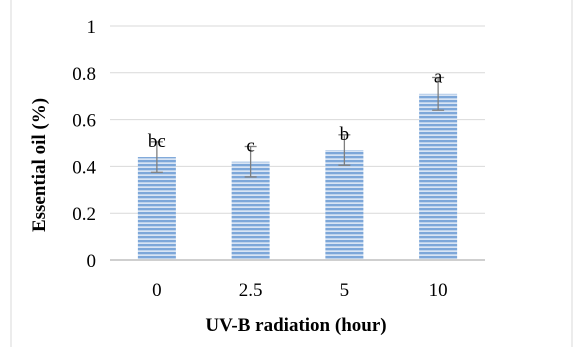  I want to click on y-tick-label: 0.4, so click(84, 167).